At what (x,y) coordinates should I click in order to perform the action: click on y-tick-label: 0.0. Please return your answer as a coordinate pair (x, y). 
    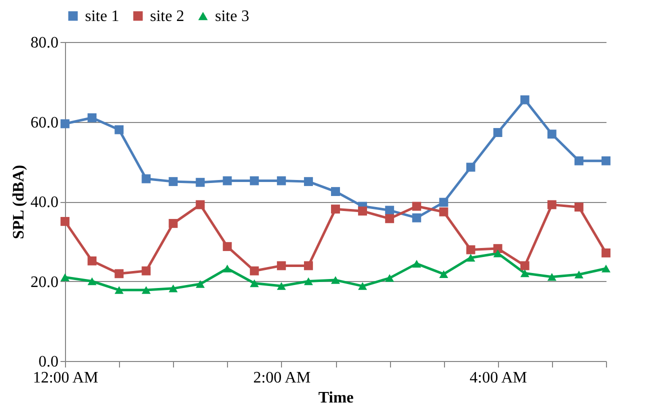
    Looking at the image, I should click on (48, 362).